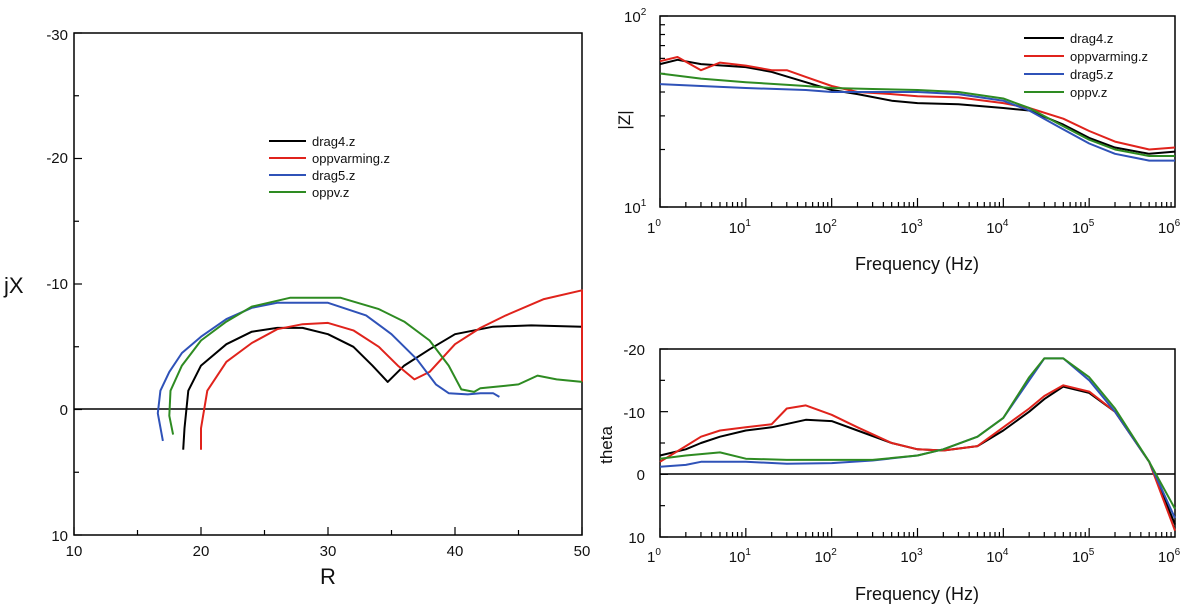 This screenshot has height=608, width=1198. I want to click on phase-x-axis-label: Frequency (Hz), so click(917, 594).